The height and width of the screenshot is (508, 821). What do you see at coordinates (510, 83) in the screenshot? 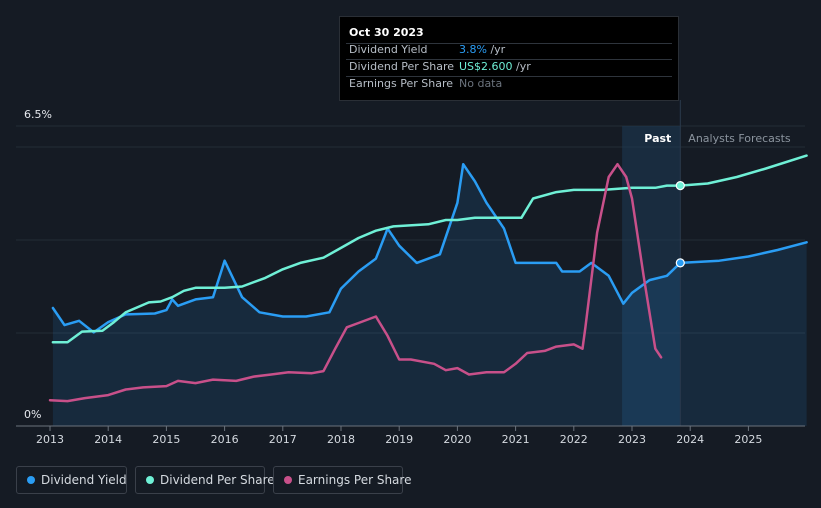
I see `tooltip-row-earnings-per-share: Earnings Per Share No data` at bounding box center [510, 83].